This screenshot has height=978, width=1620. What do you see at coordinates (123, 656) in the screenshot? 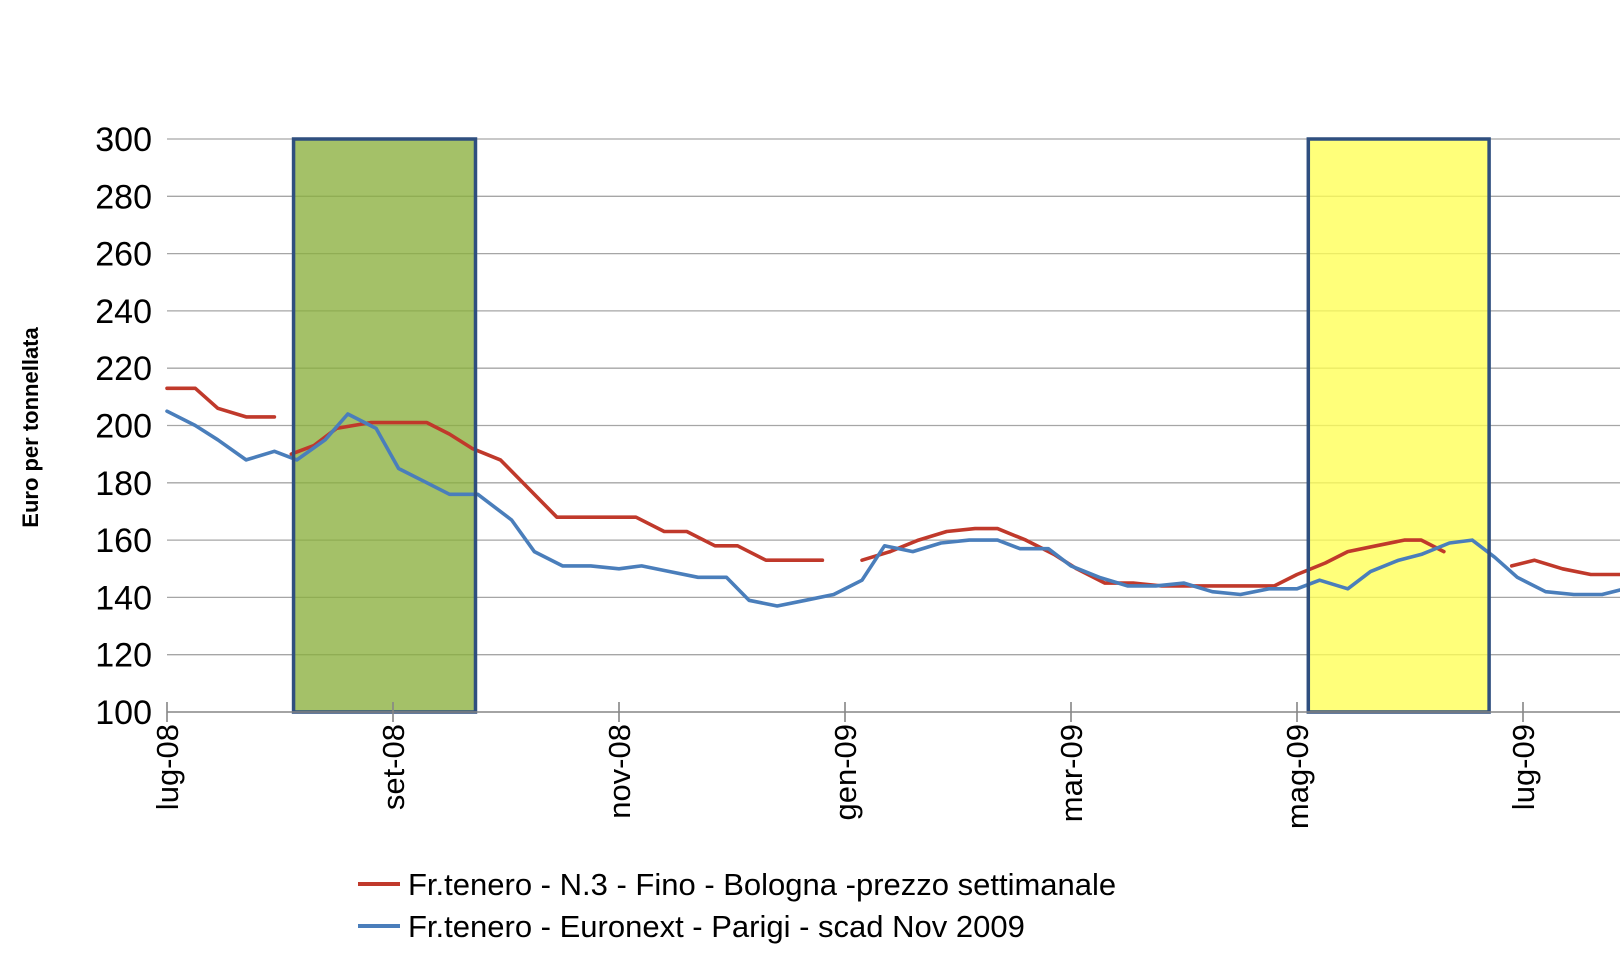
I see `y-tick-label-120: 120` at bounding box center [123, 656].